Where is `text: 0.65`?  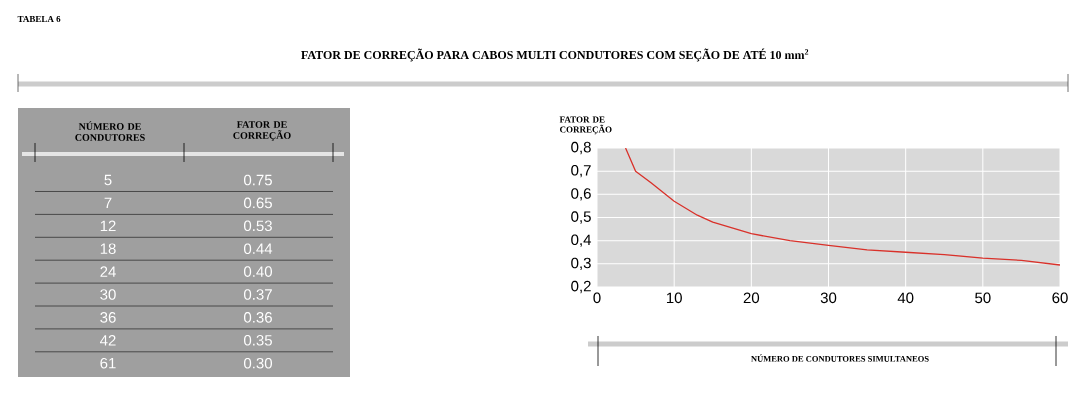 text: 0.65 is located at coordinates (257, 203).